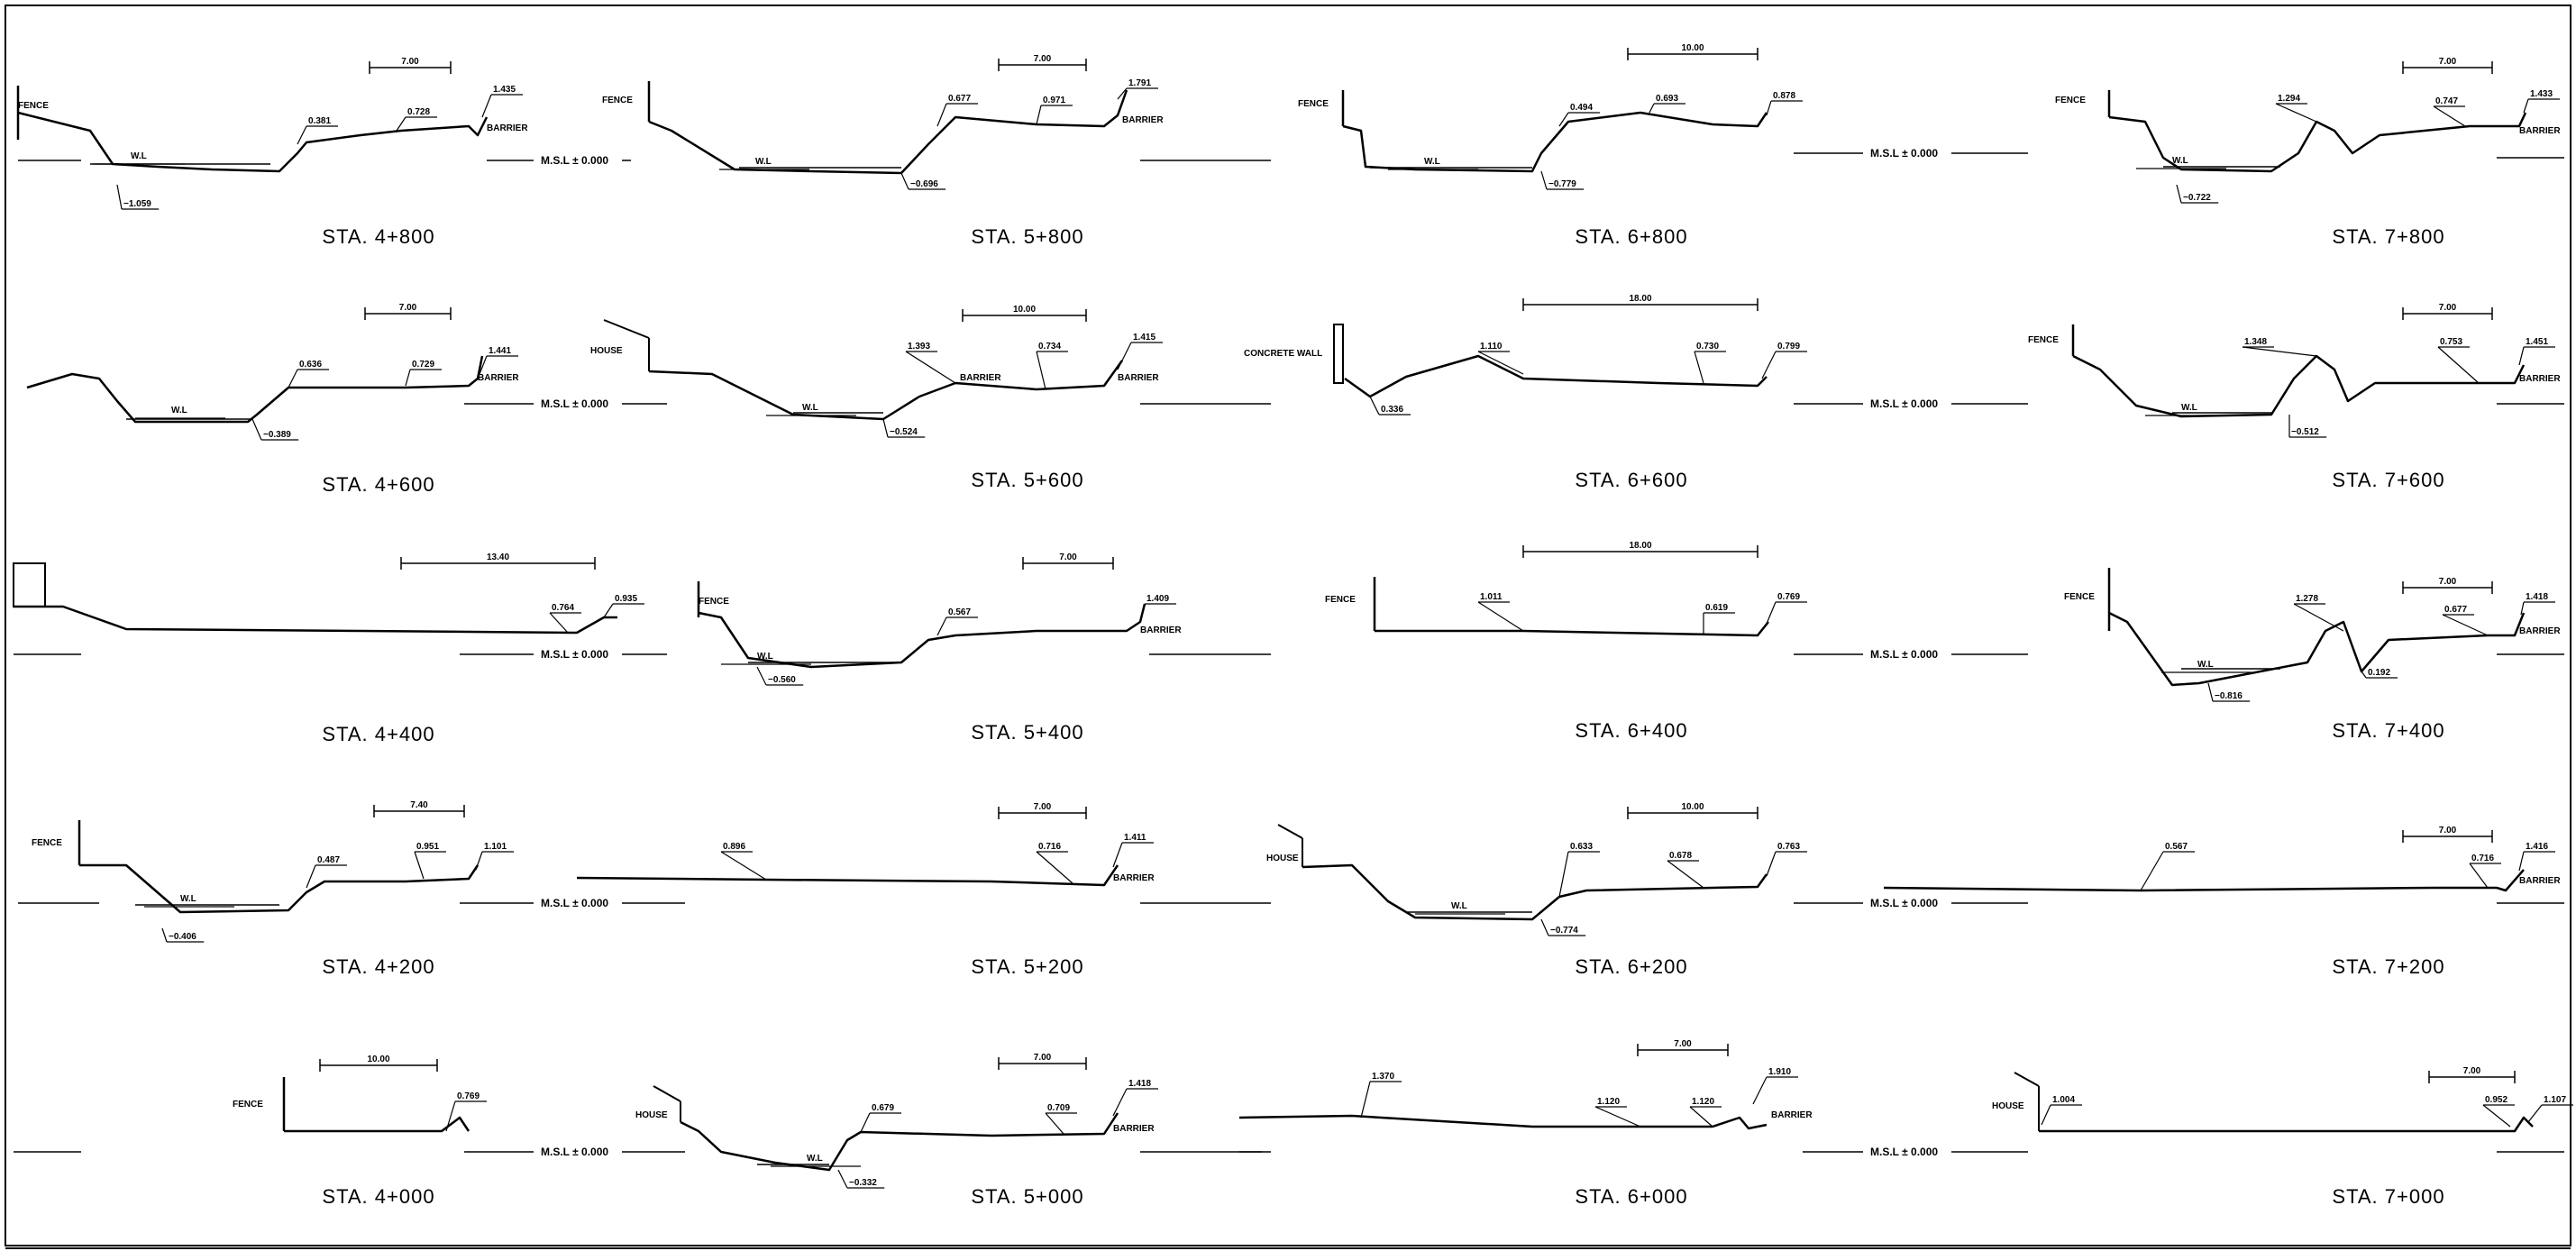 The image size is (2576, 1251). Describe the element at coordinates (2229, 696) in the screenshot. I see `elevation-label: −0.816` at that location.